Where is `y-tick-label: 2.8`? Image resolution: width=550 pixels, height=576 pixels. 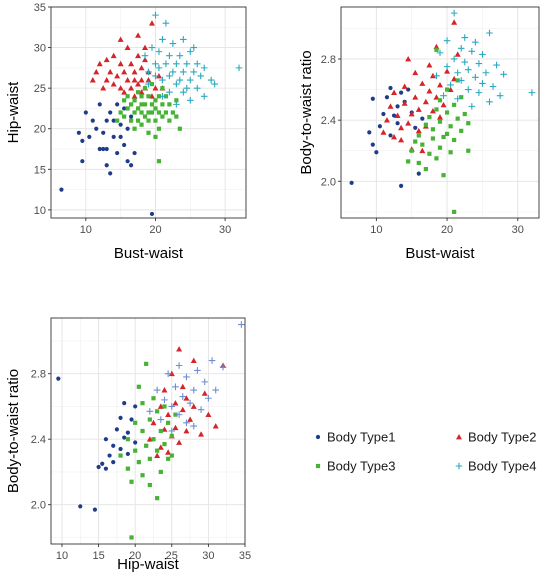 y-tick-label: 2.8 is located at coordinates (328, 60).